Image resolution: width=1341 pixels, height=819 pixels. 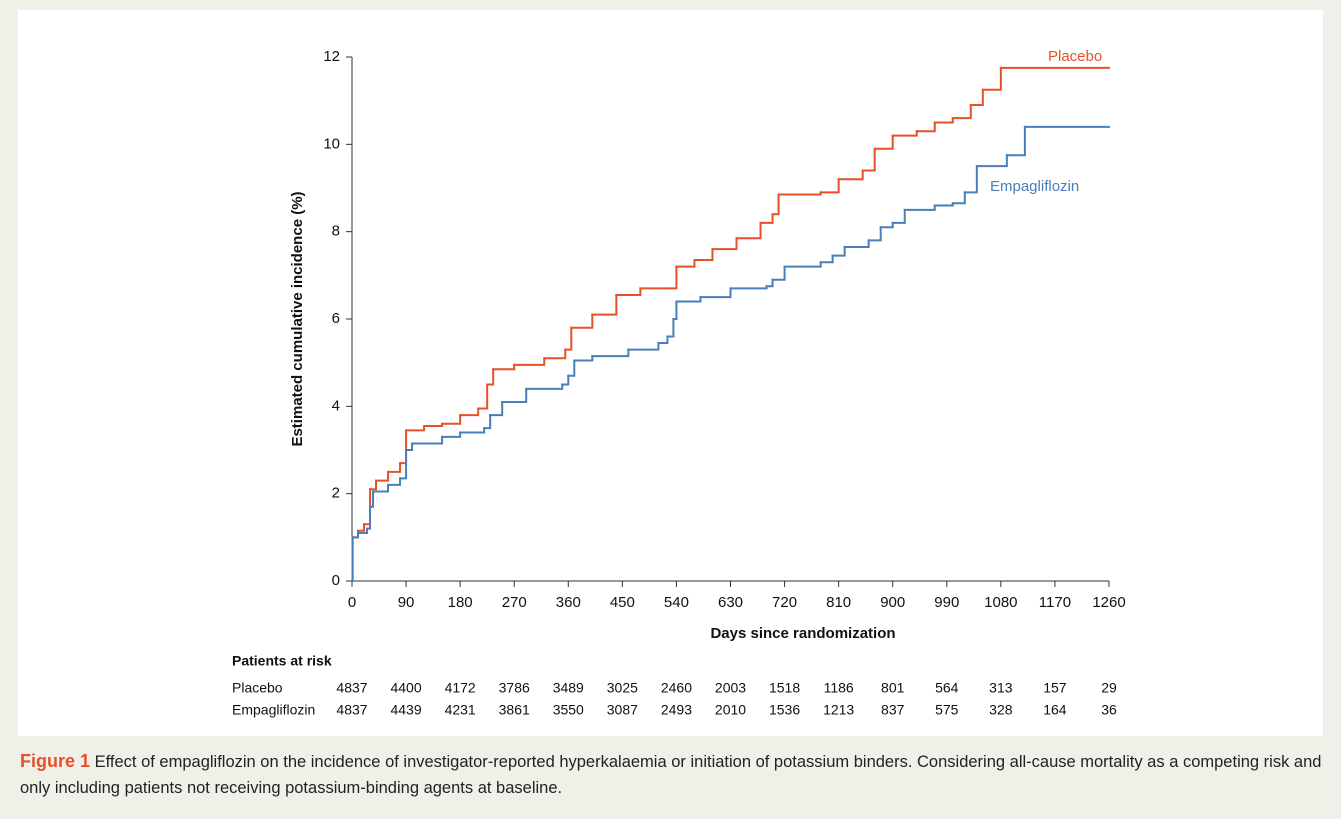 What do you see at coordinates (730, 710) in the screenshot?
I see `at-risk-count: 2010` at bounding box center [730, 710].